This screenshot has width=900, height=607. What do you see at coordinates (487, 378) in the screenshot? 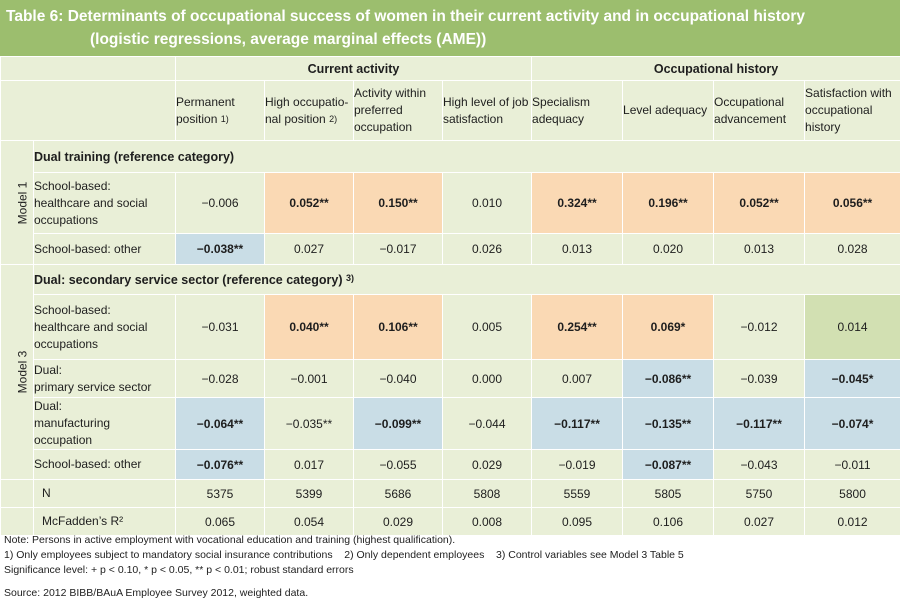
I see `table-cell: 0.000` at bounding box center [487, 378].